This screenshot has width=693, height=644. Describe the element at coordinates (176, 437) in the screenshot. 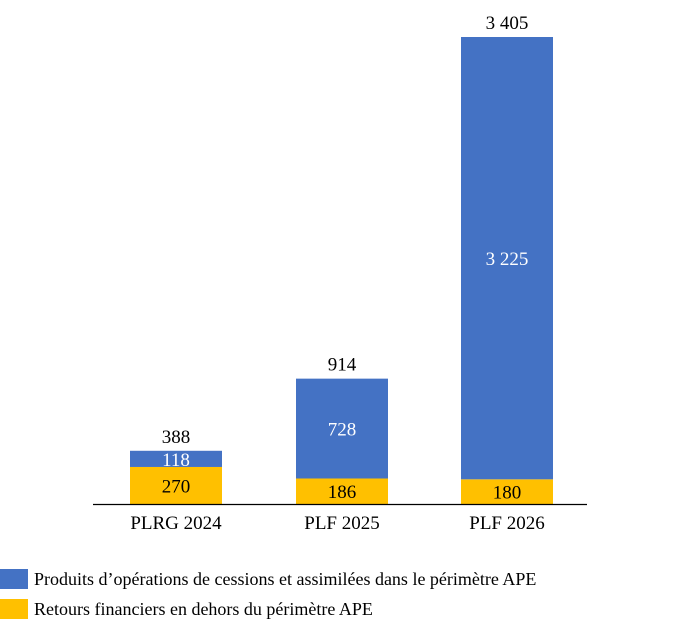

I see `total-label: 388` at that location.